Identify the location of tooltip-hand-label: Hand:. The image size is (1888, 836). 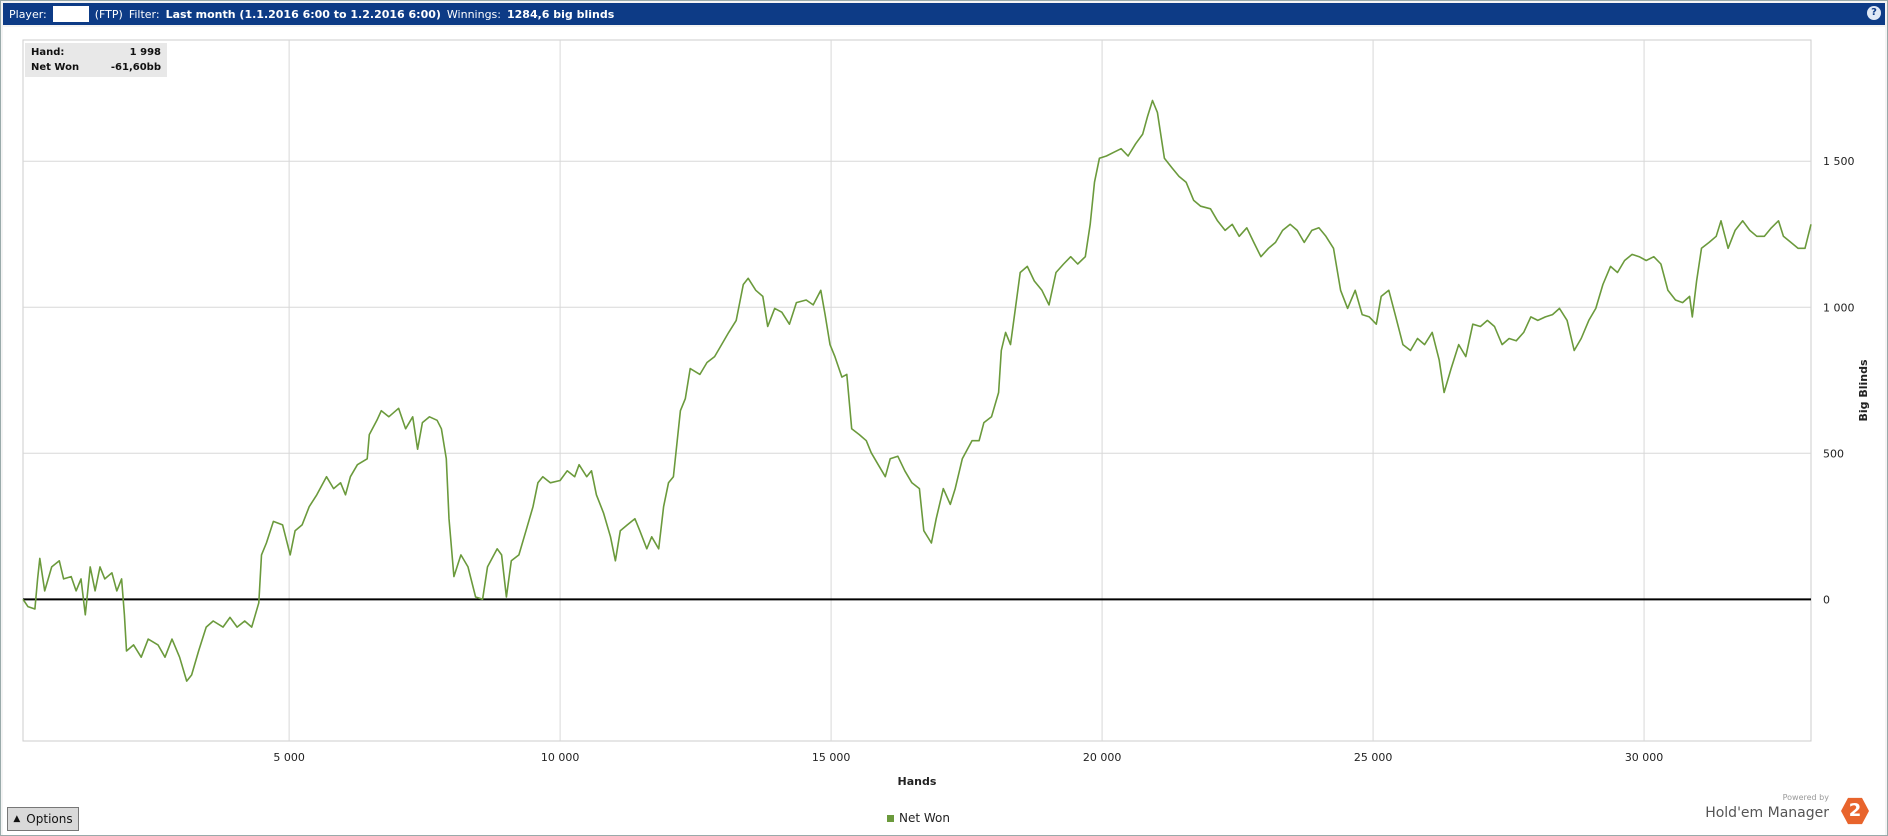
(48, 52).